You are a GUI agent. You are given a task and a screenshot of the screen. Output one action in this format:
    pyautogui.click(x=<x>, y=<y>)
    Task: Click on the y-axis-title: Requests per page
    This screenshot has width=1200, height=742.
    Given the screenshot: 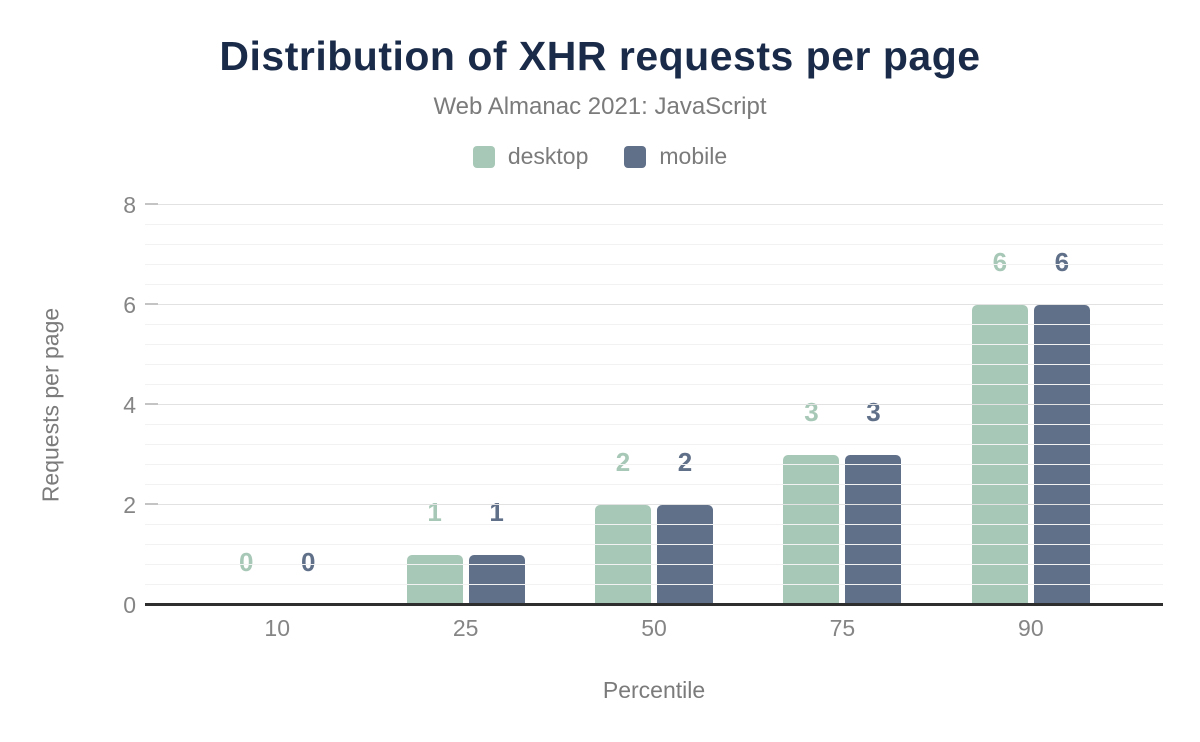 What is the action you would take?
    pyautogui.click(x=50, y=405)
    